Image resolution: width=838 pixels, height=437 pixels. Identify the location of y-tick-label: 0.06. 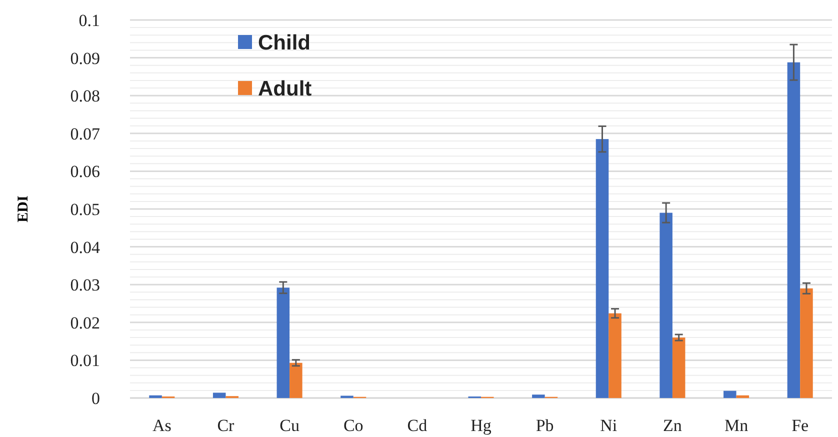
(85, 172).